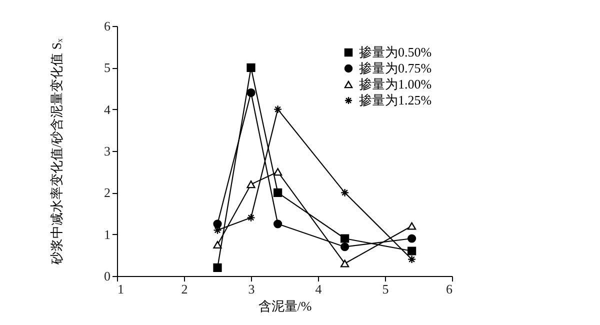 This screenshot has height=325, width=600. Describe the element at coordinates (184, 289) in the screenshot. I see `x-tick-label: 2` at that location.